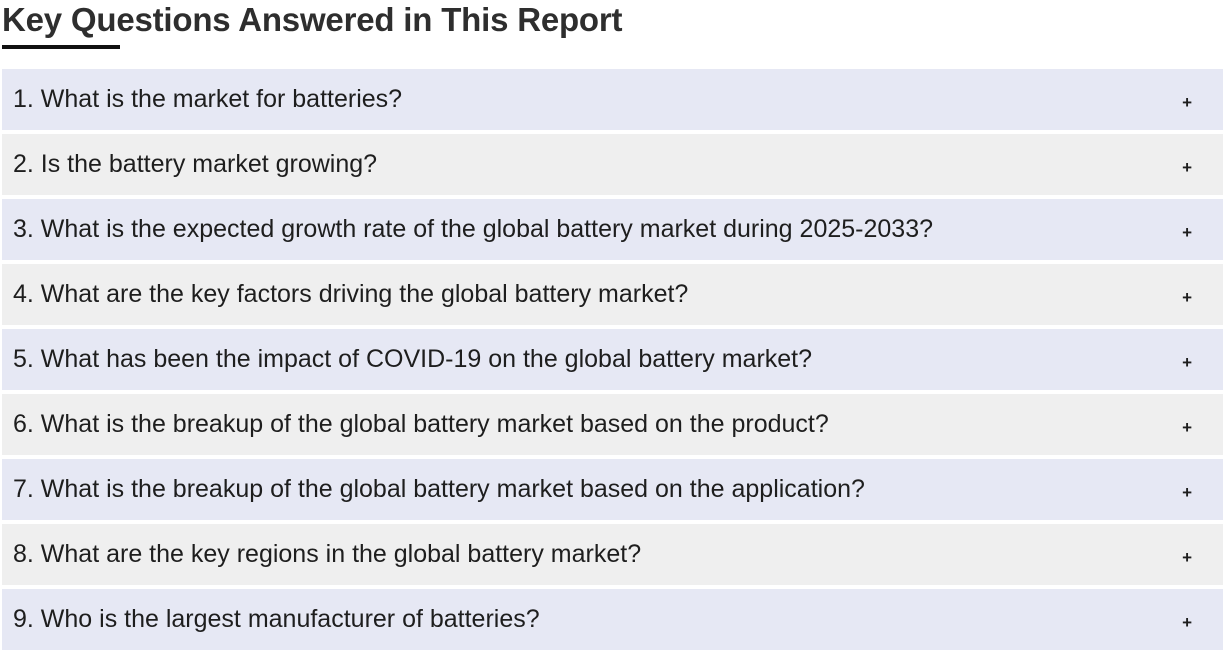  I want to click on section-header: Key Questions Answered in This Report, so click(614, 30).